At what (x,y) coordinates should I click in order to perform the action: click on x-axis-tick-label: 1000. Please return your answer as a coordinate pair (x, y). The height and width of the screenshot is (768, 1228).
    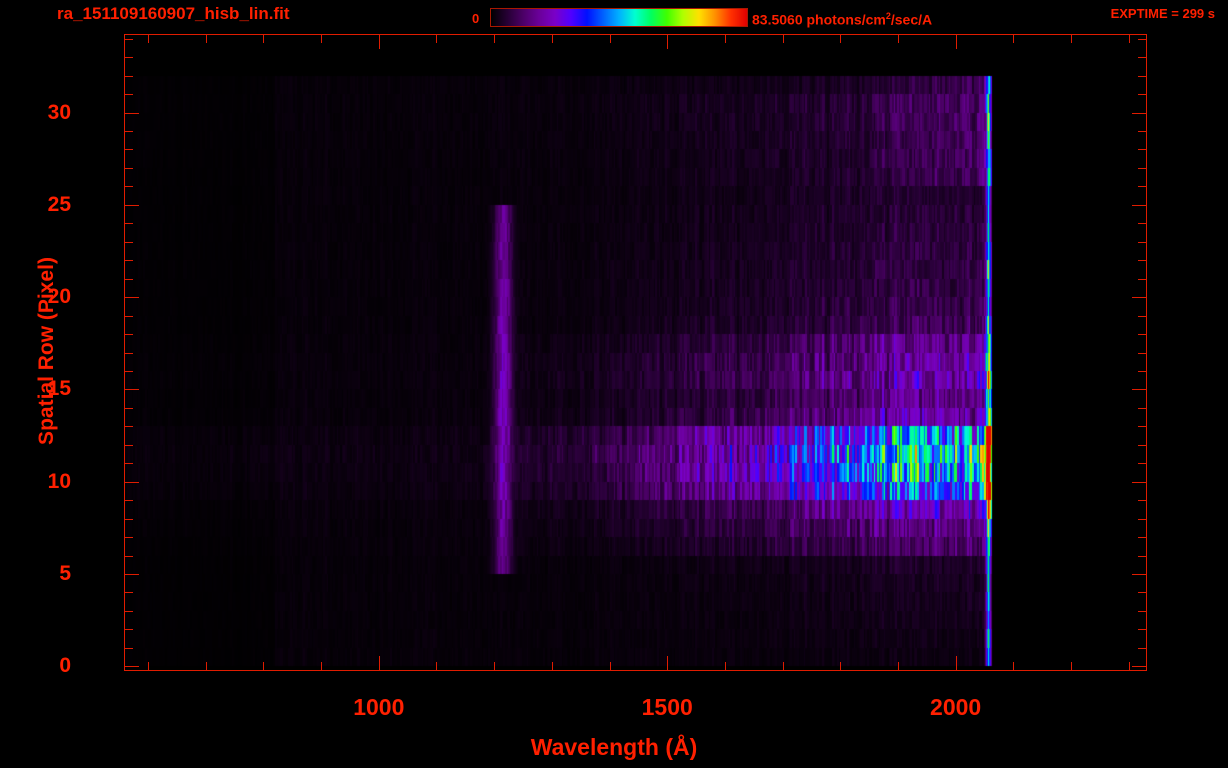
    Looking at the image, I should click on (379, 707).